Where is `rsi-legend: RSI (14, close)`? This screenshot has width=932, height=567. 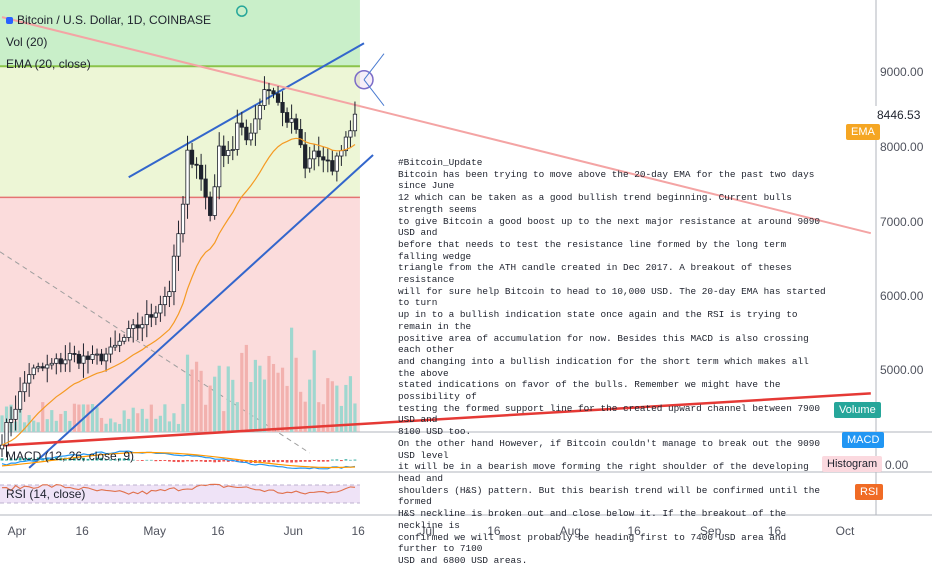
rsi-legend: RSI (14, close) is located at coordinates (46, 494).